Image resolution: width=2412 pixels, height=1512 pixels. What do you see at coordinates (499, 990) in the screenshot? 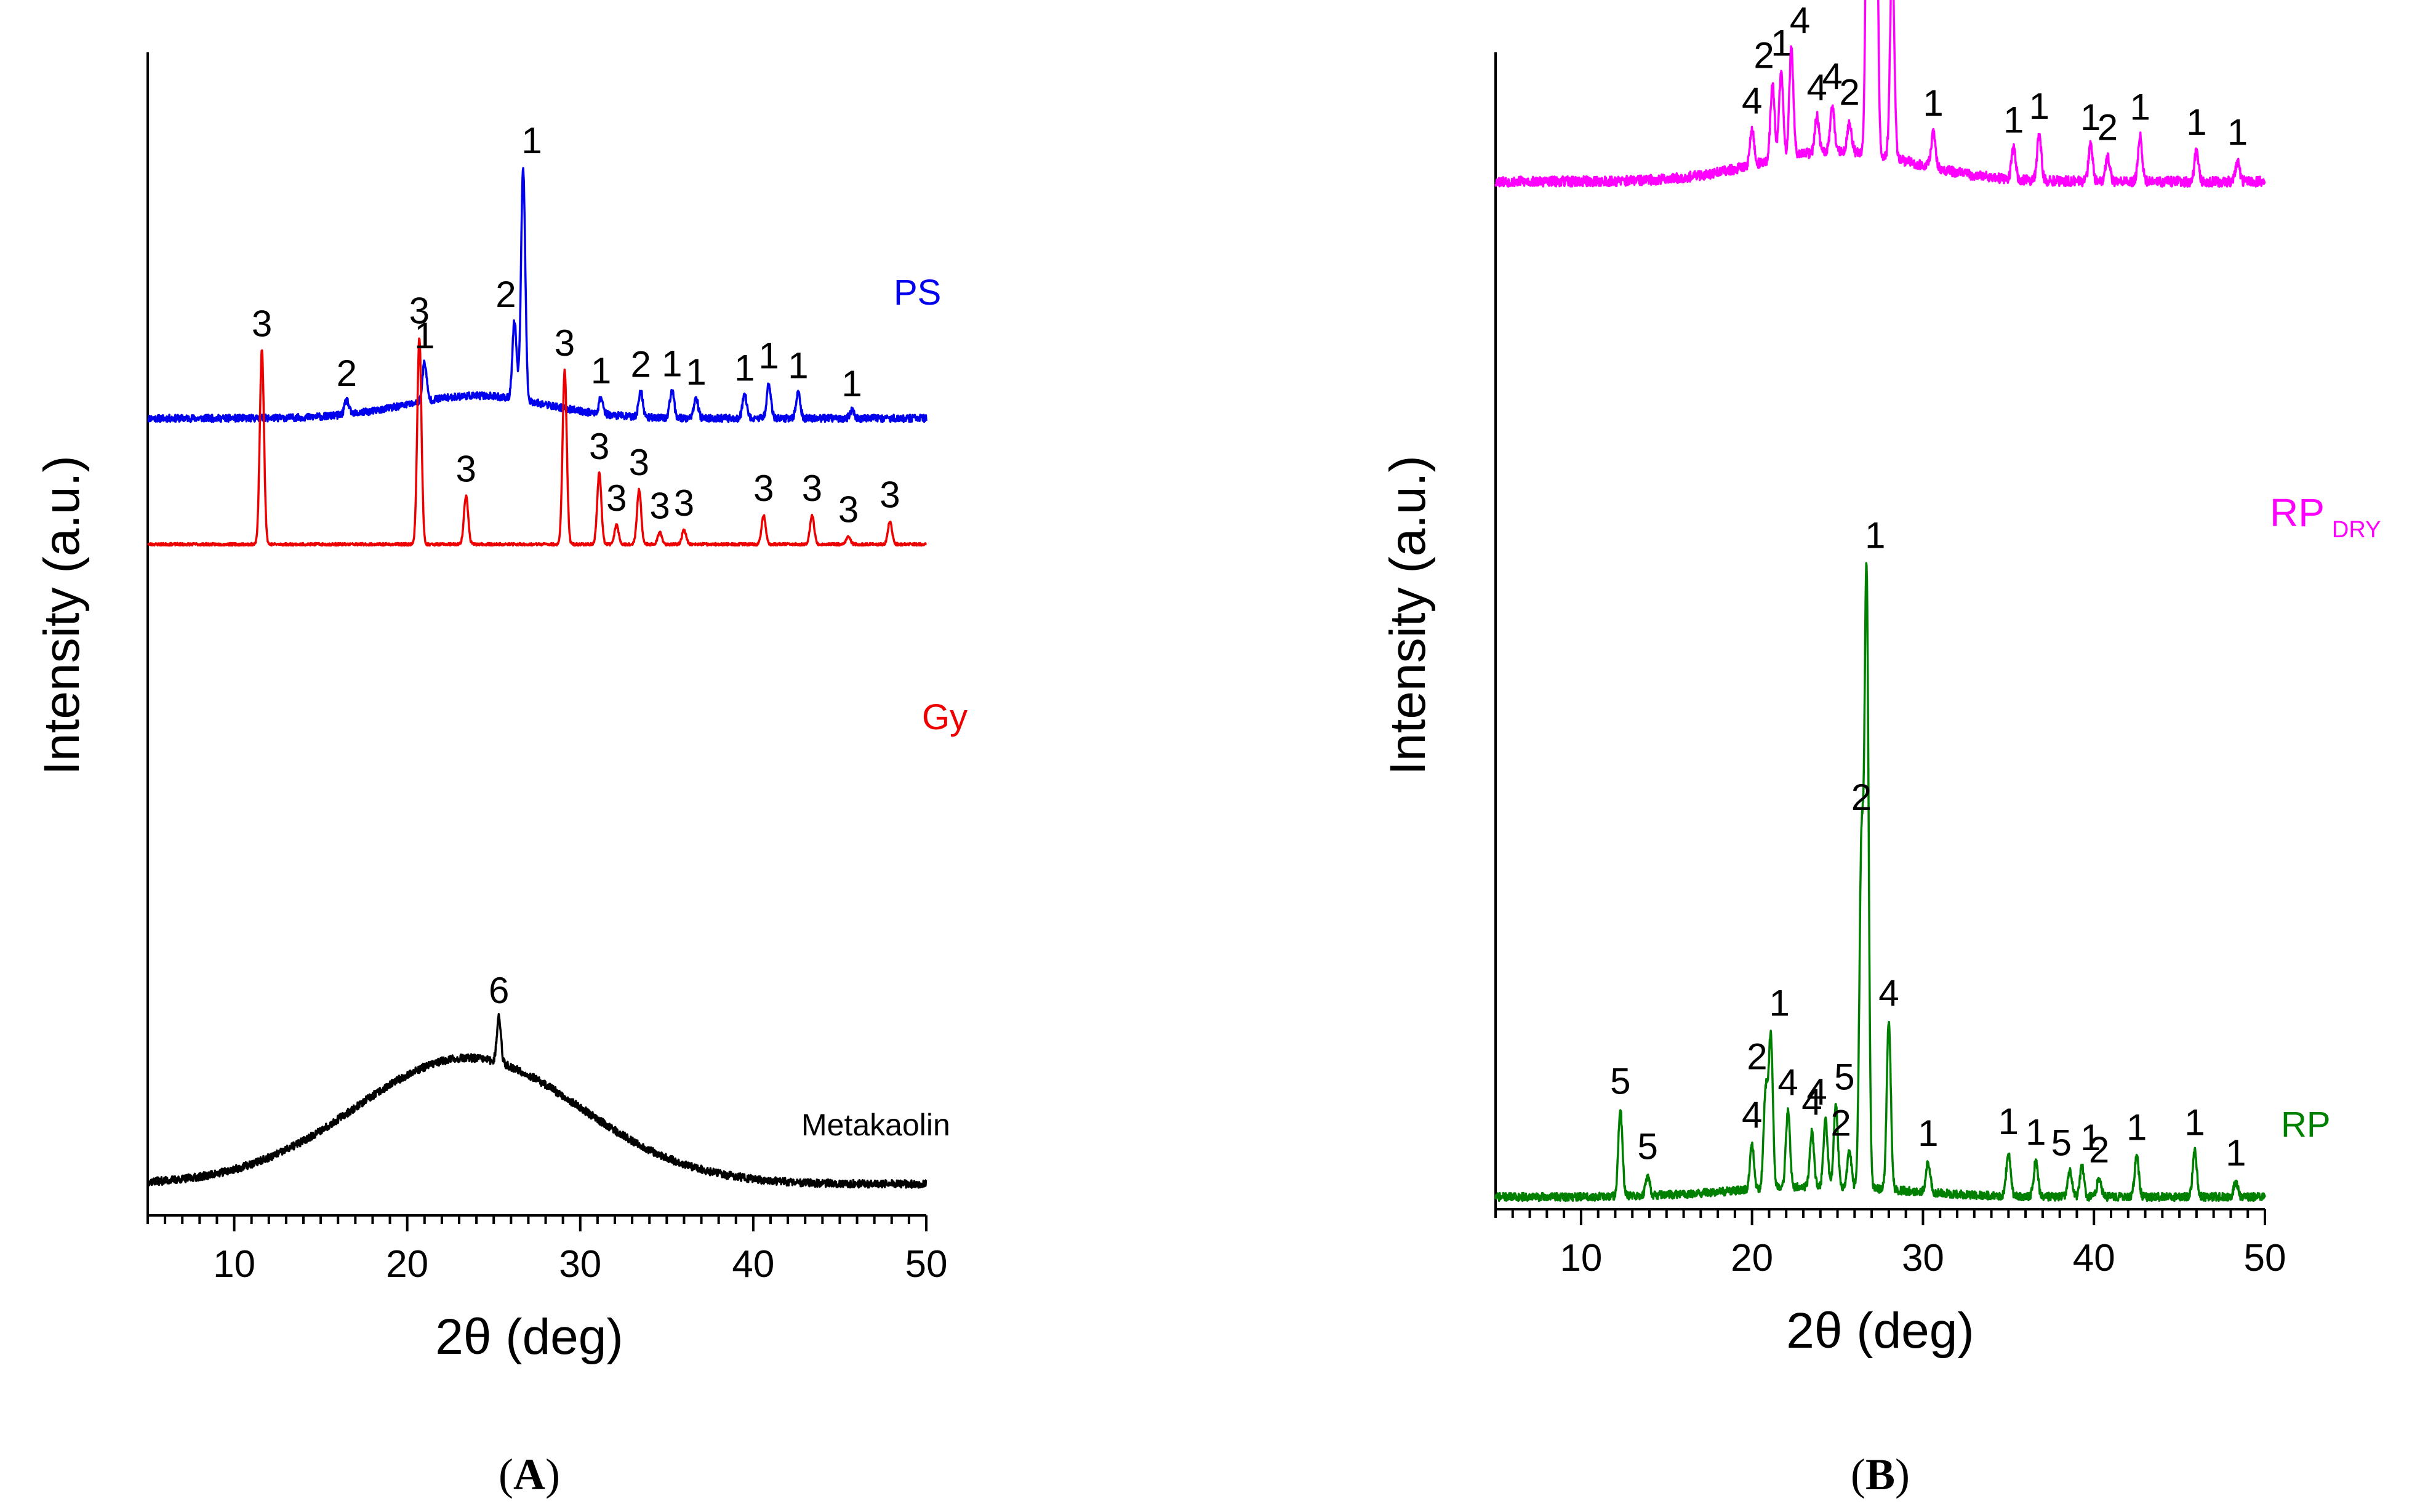
I see `peak-label: 6` at bounding box center [499, 990].